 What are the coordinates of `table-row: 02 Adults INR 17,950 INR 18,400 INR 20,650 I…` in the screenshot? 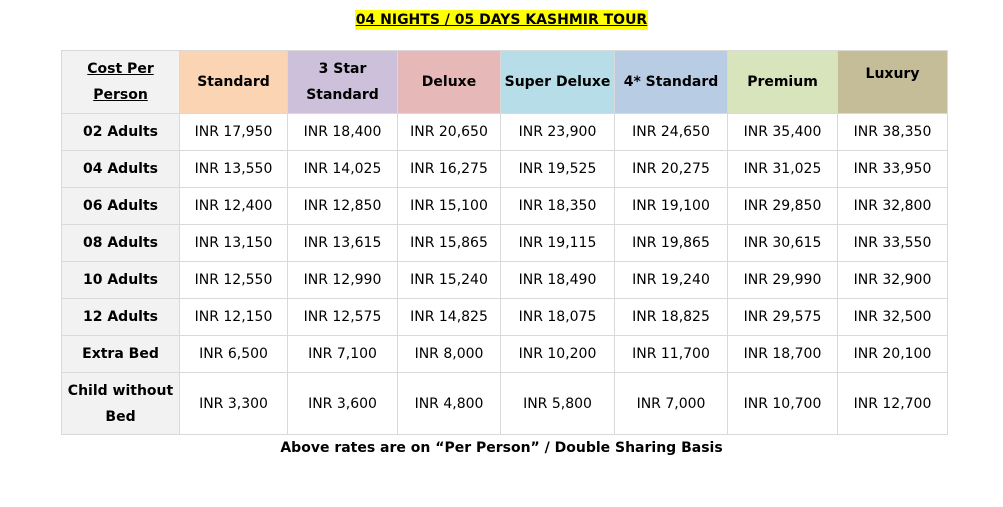 It's located at (504, 132).